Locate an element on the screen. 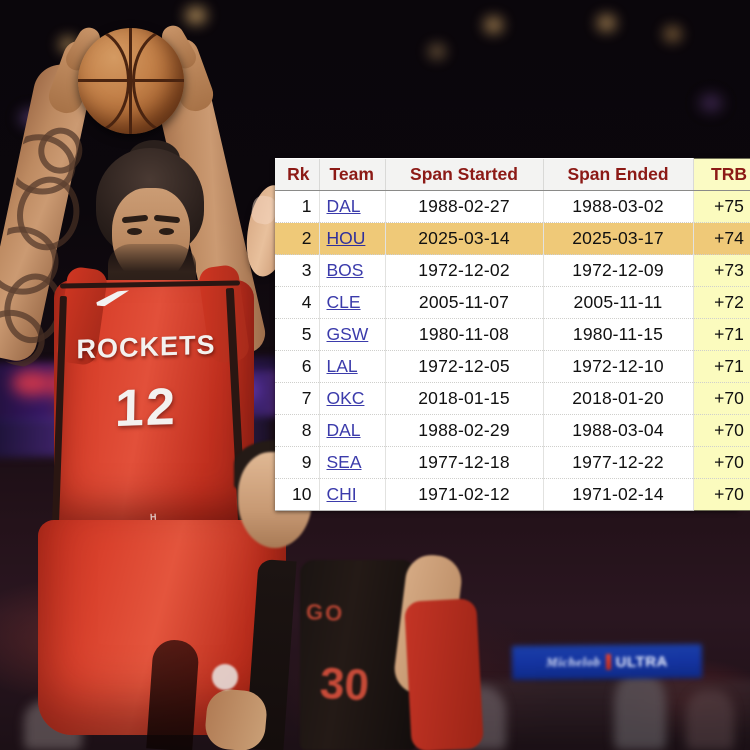  shorts-inseam-shadow is located at coordinates (173, 694).